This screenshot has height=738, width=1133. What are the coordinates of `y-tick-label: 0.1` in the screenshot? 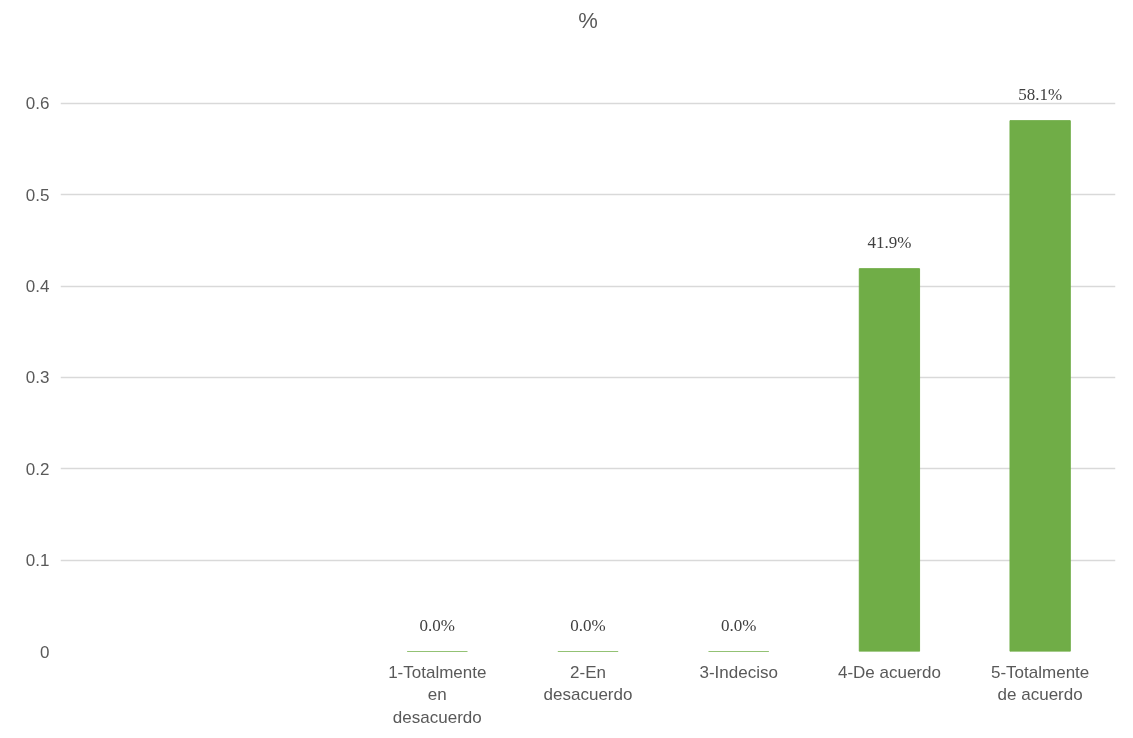 It's located at (37, 561).